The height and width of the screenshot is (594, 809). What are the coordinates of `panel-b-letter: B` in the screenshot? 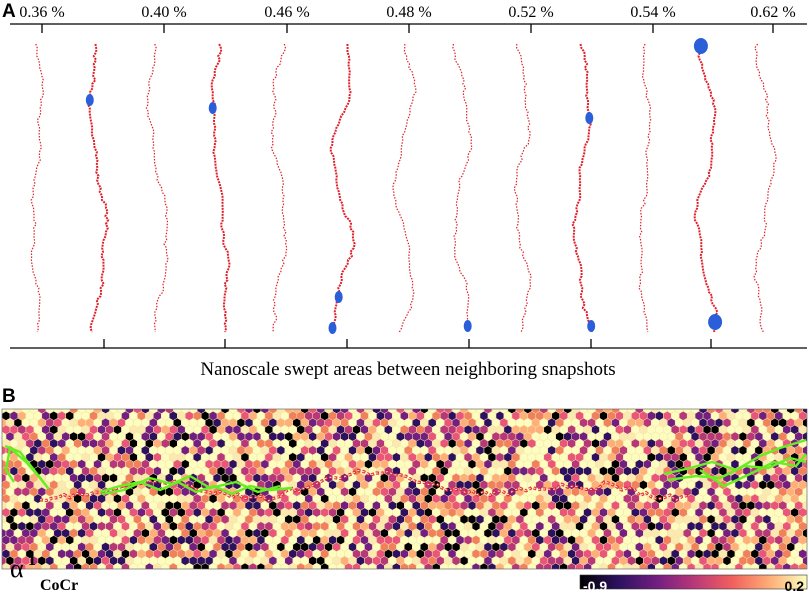 It's located at (9, 396).